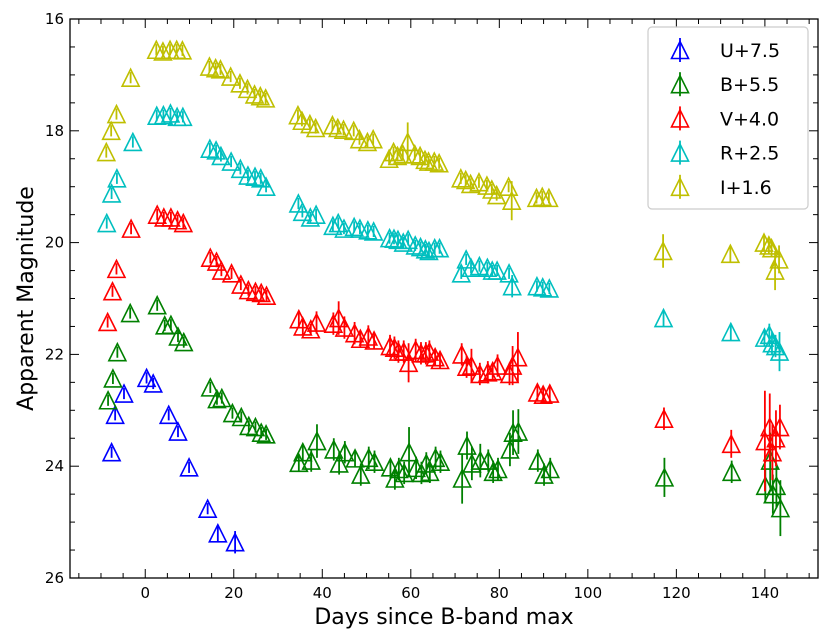 This screenshot has height=641, width=830. Describe the element at coordinates (724, 84) in the screenshot. I see `legend-entry: B+5.5` at that location.